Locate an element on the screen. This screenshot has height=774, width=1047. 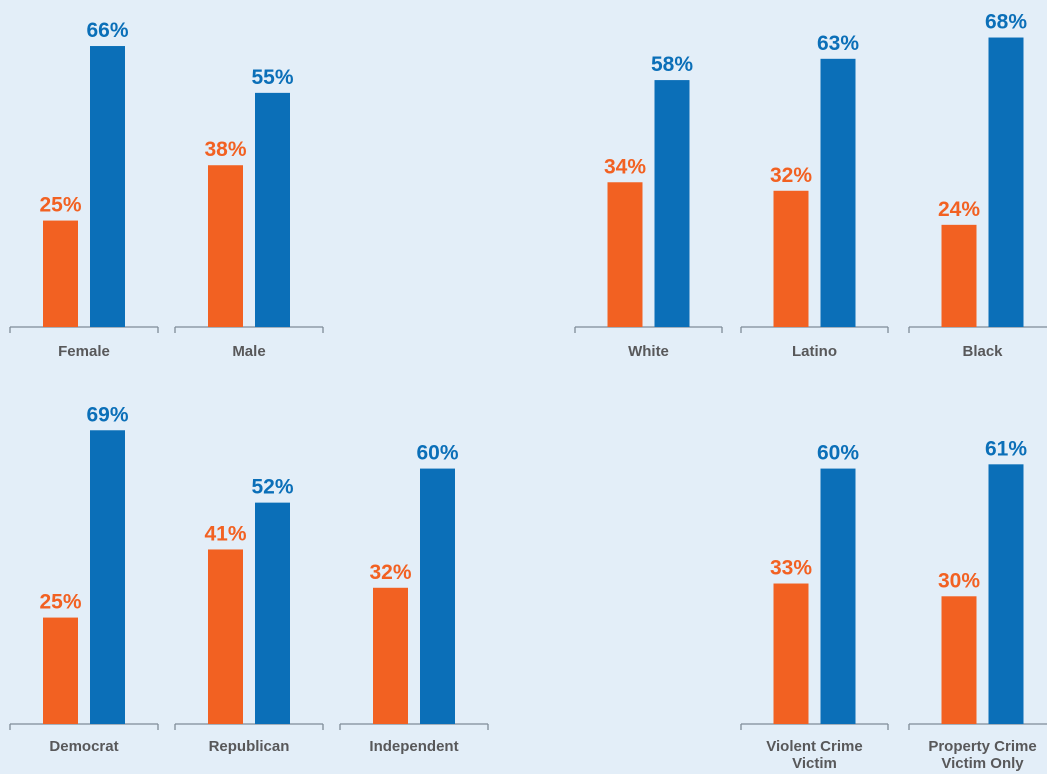
bar-black-blue is located at coordinates (1006, 182).